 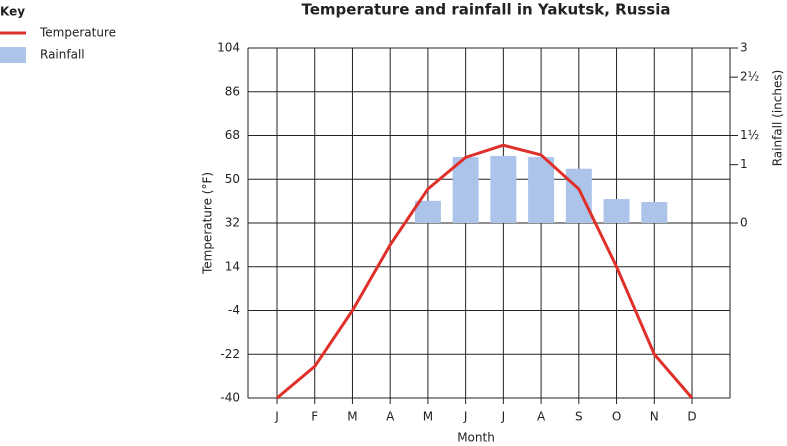 I want to click on y2-tick-label: 1½, so click(x=749, y=135).